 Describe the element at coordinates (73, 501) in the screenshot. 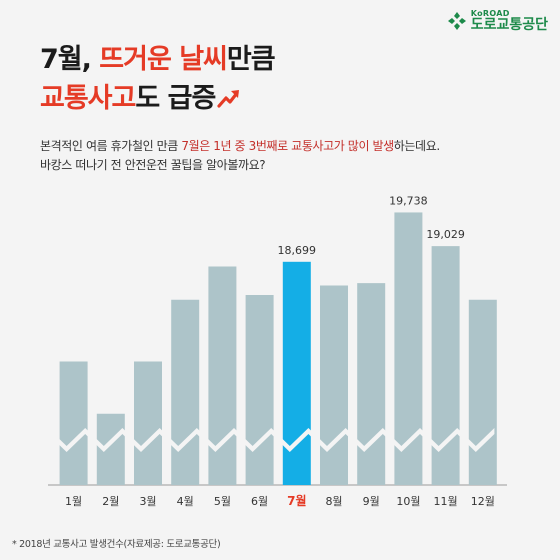

I see `x-tick-label: 1월` at that location.